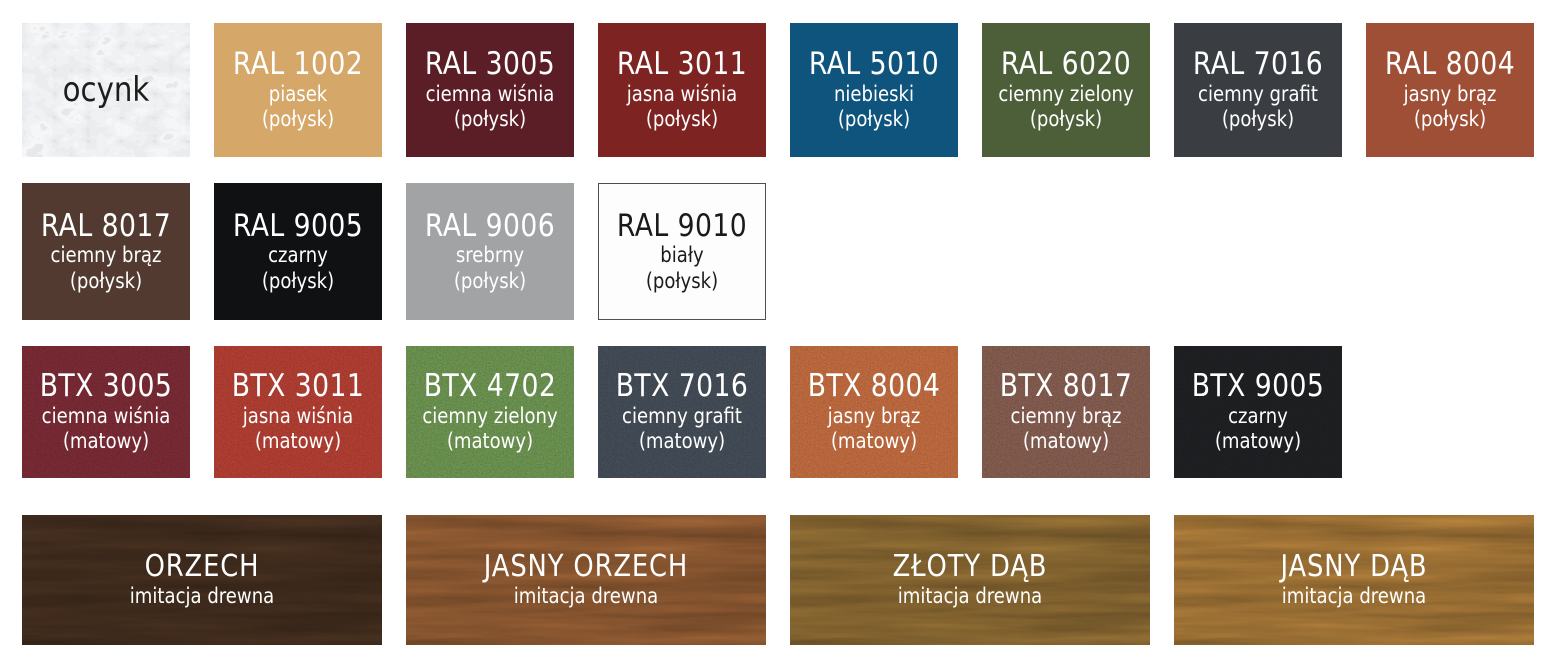 Image resolution: width=1555 pixels, height=671 pixels. What do you see at coordinates (490, 64) in the screenshot?
I see `swatch-code: RAL 3005` at bounding box center [490, 64].